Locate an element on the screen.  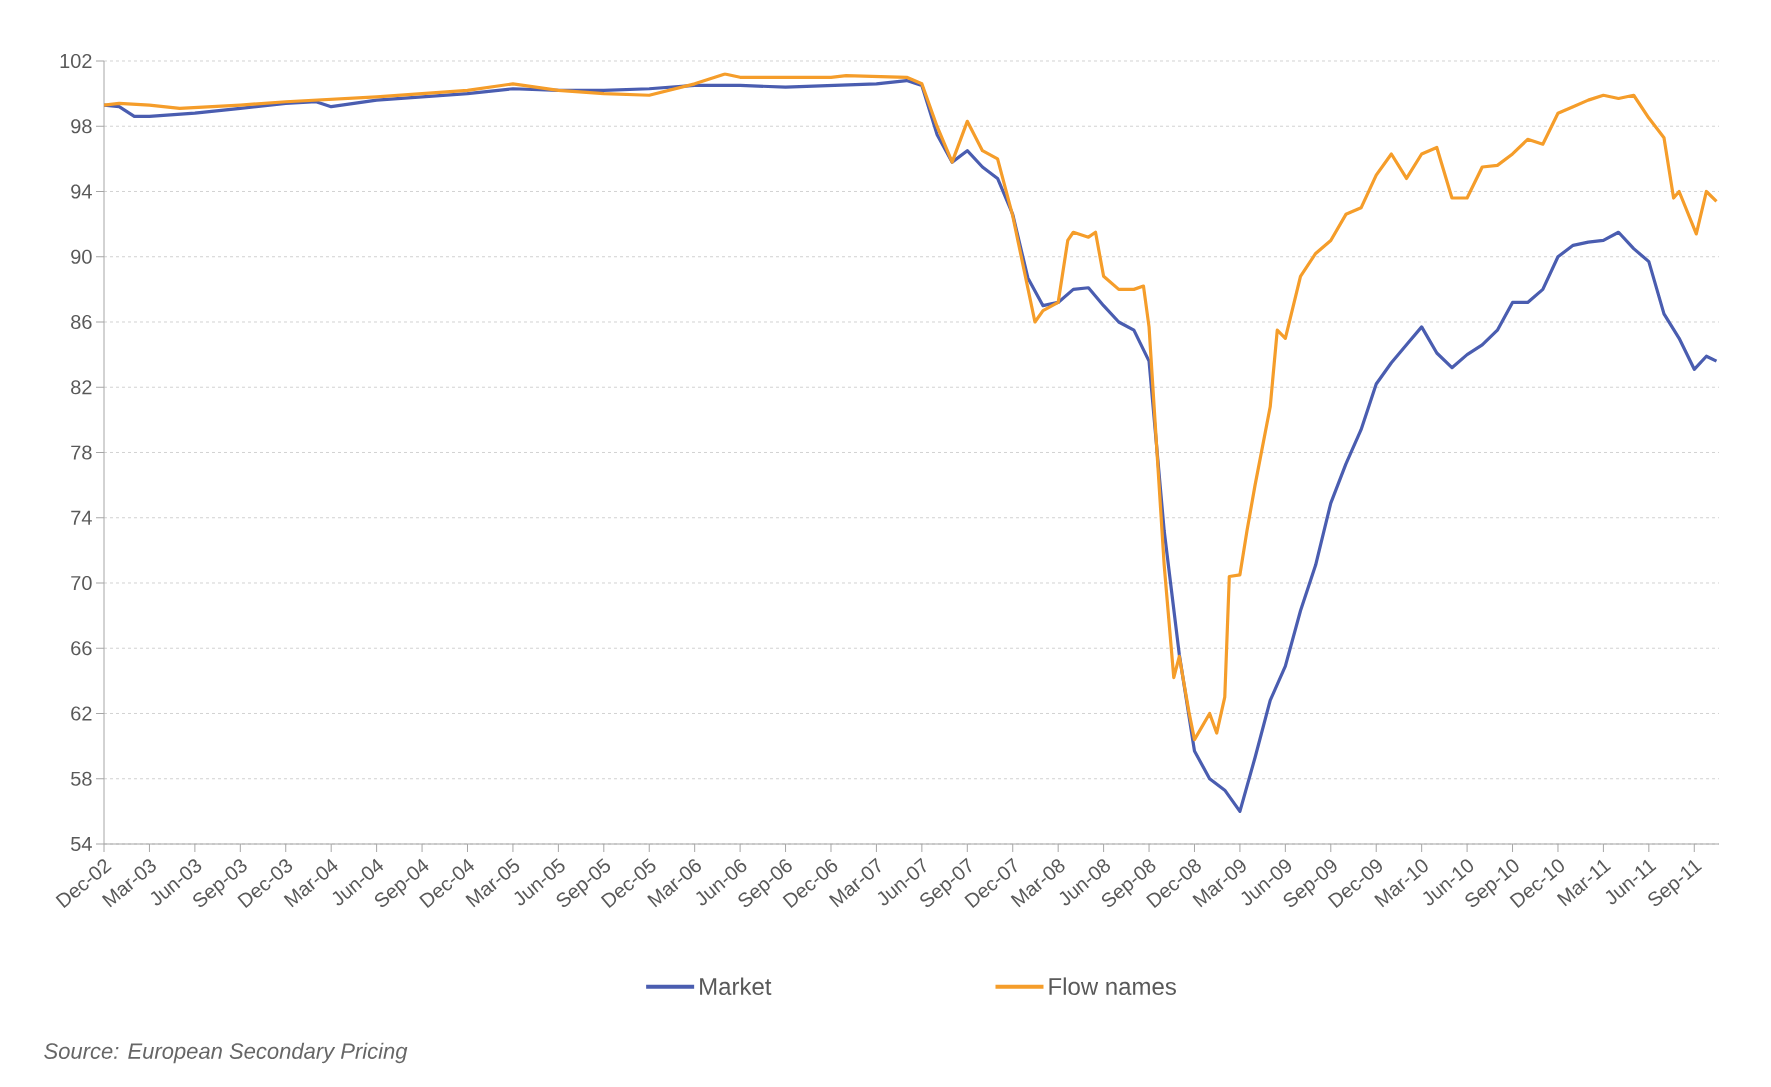
legend-label: Flow names is located at coordinates (1112, 986).